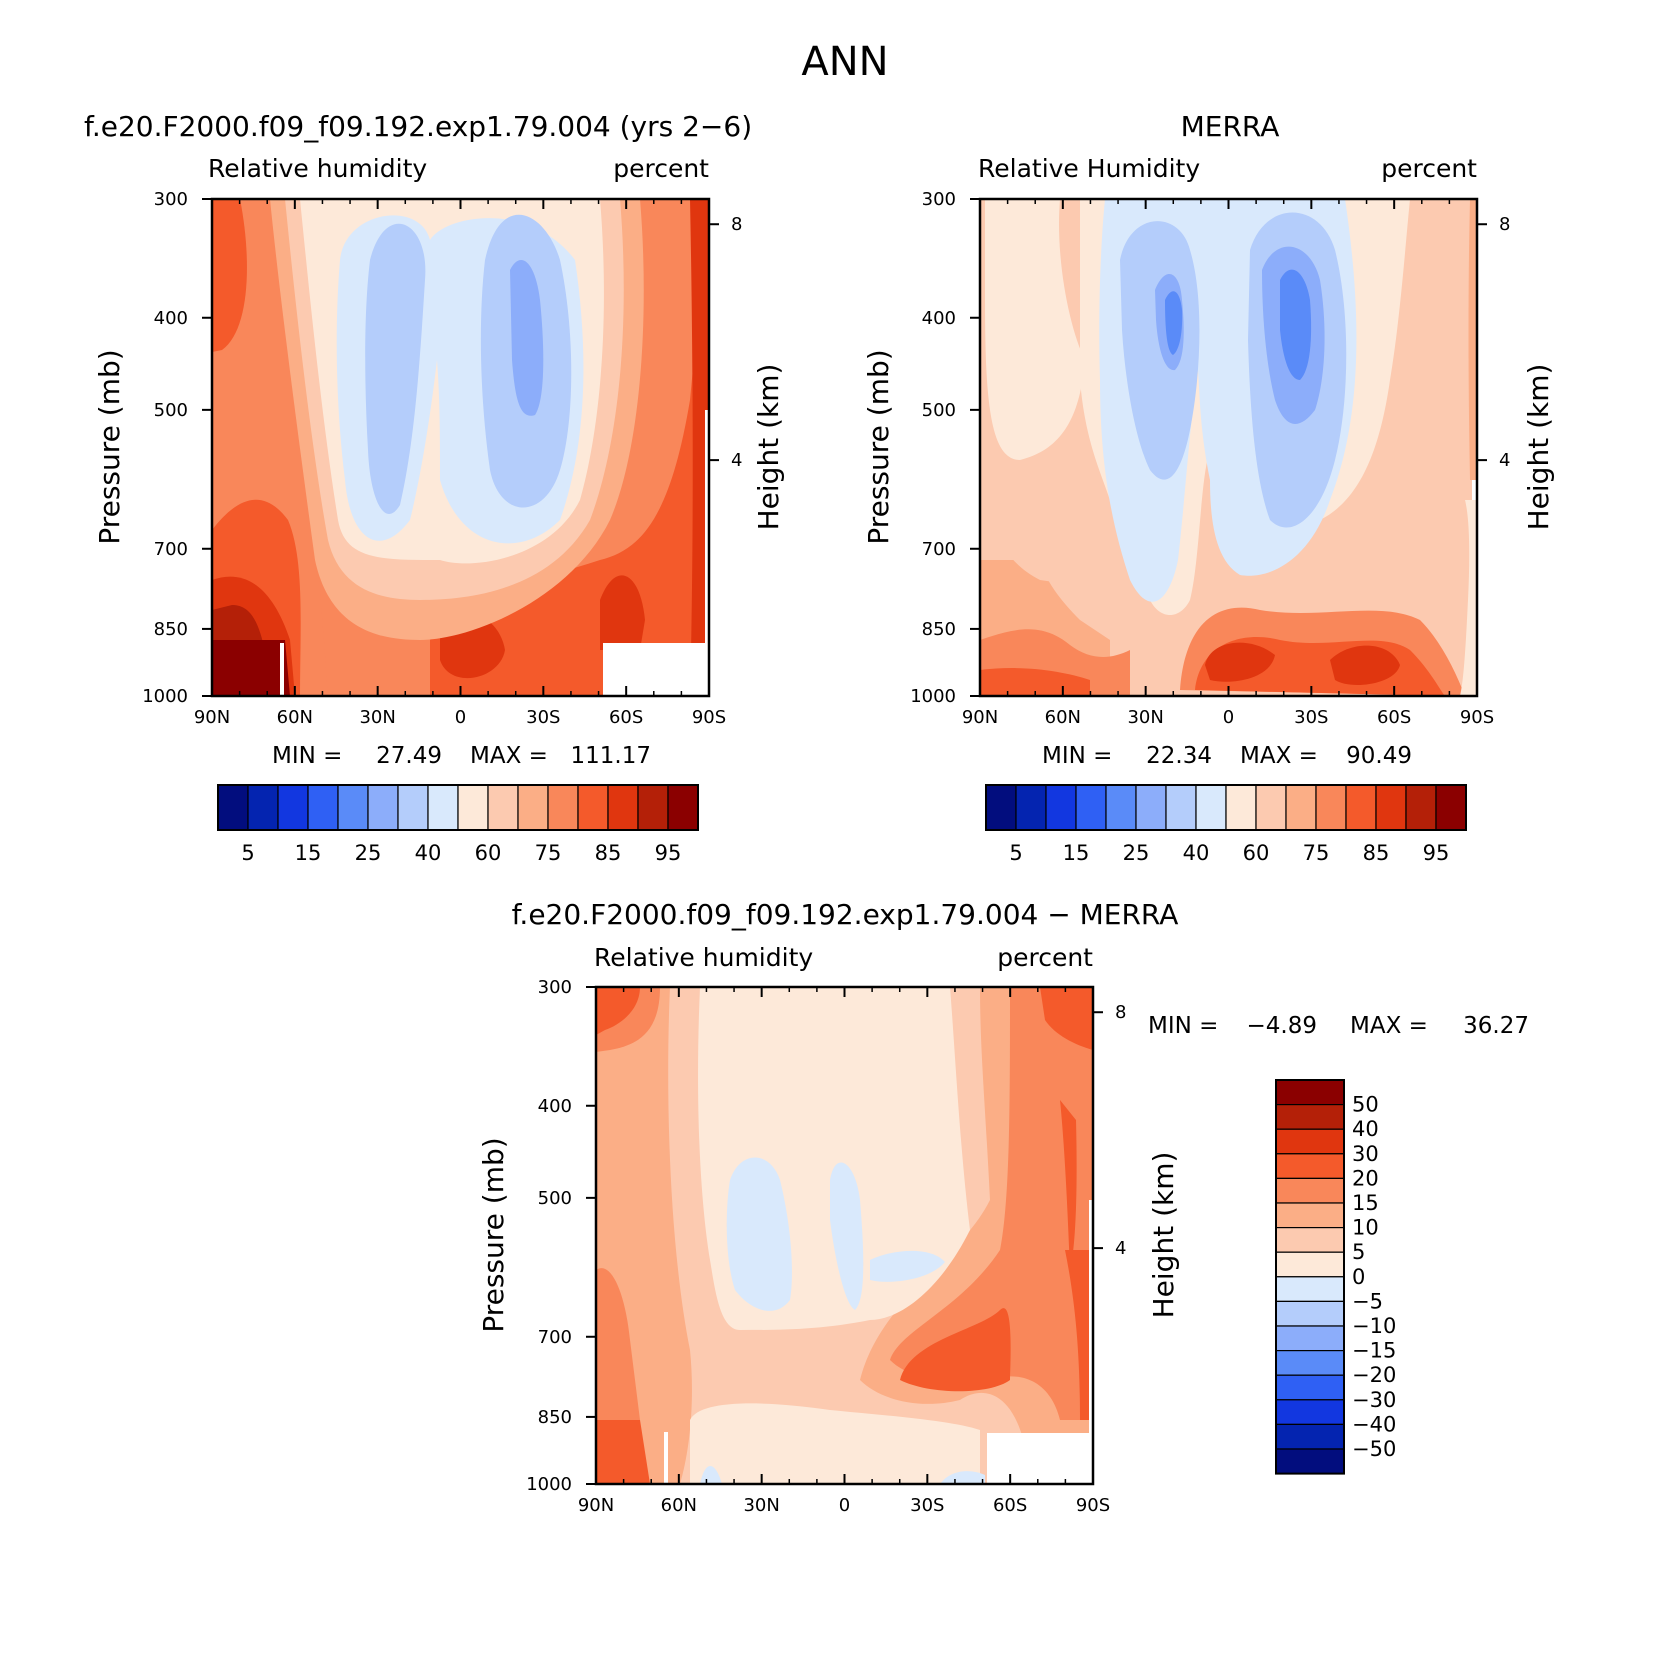  What do you see at coordinates (1374, 1449) in the screenshot?
I see `colorbar-label: −50` at bounding box center [1374, 1449].